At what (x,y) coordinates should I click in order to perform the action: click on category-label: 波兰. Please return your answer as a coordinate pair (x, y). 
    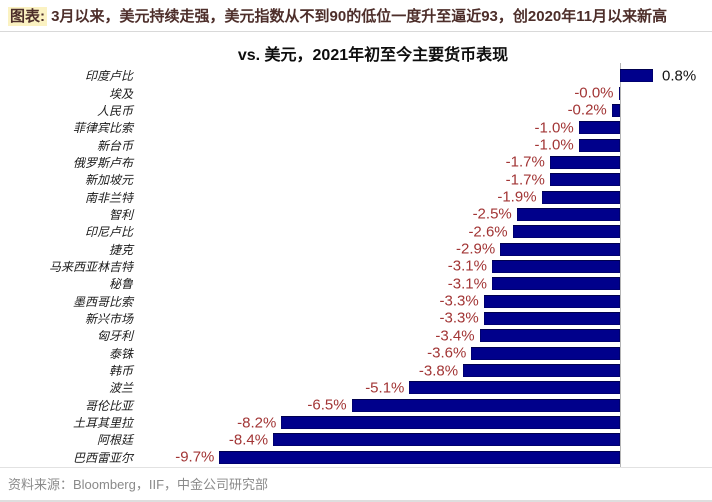
    Looking at the image, I should click on (120, 388).